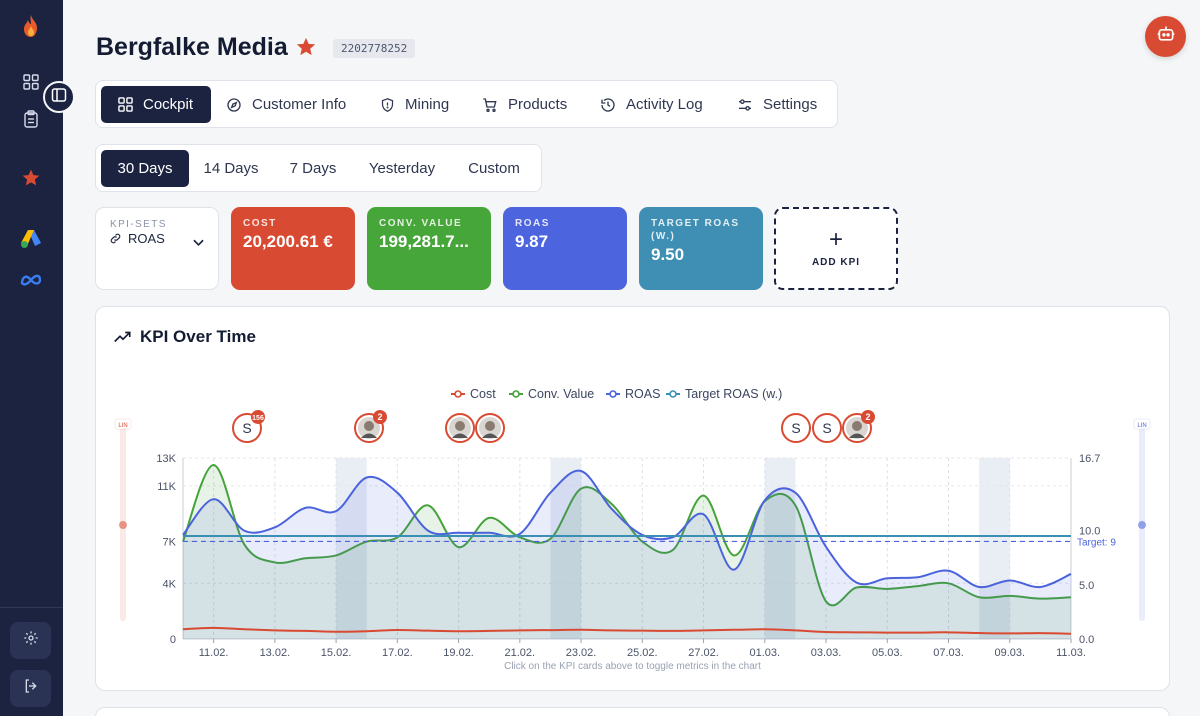  What do you see at coordinates (146, 238) in the screenshot?
I see `kpi-set-selected: ROAS` at bounding box center [146, 238].